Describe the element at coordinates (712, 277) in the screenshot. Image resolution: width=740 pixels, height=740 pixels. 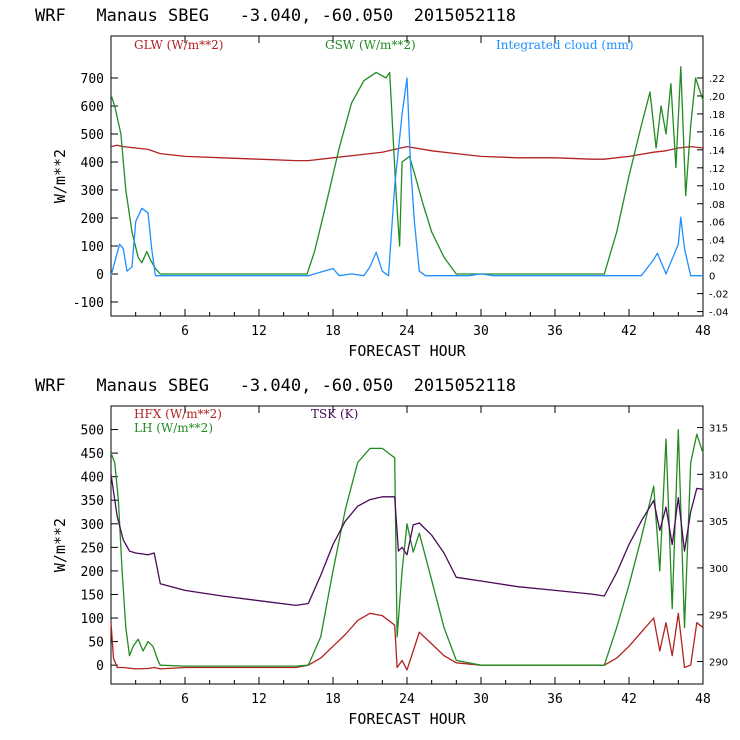
I see `y2-tick-label: 0` at that location.